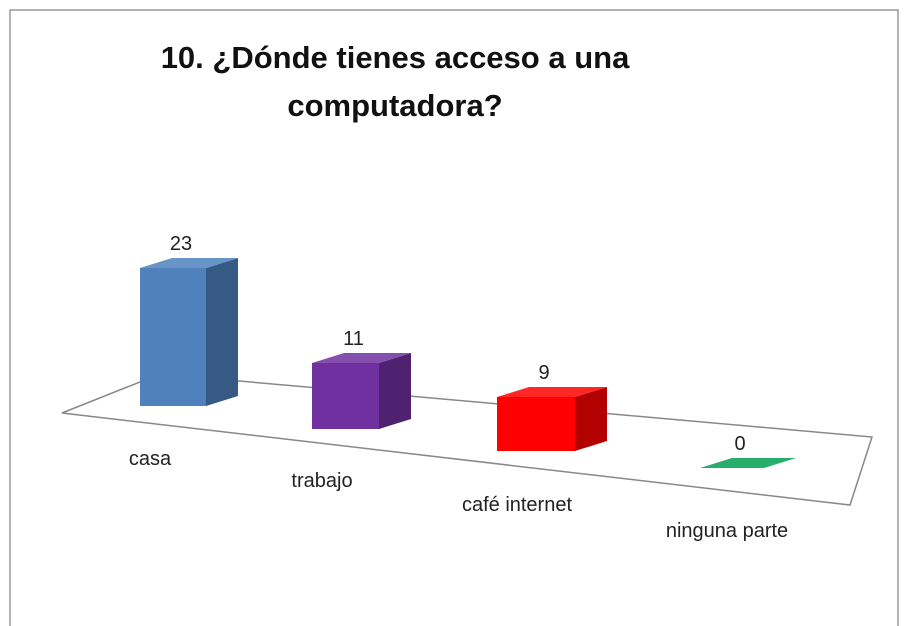 This screenshot has height=626, width=911. Describe the element at coordinates (739, 444) in the screenshot. I see `value-label: 0` at that location.